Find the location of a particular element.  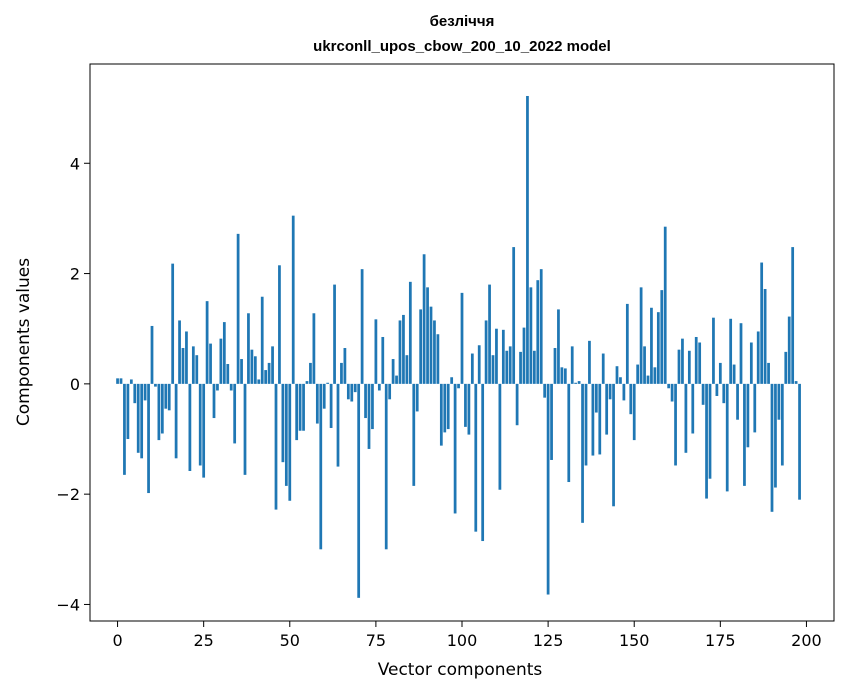

y-axis-ticks: −4 −2 0 2 4 is located at coordinates (73, 384).